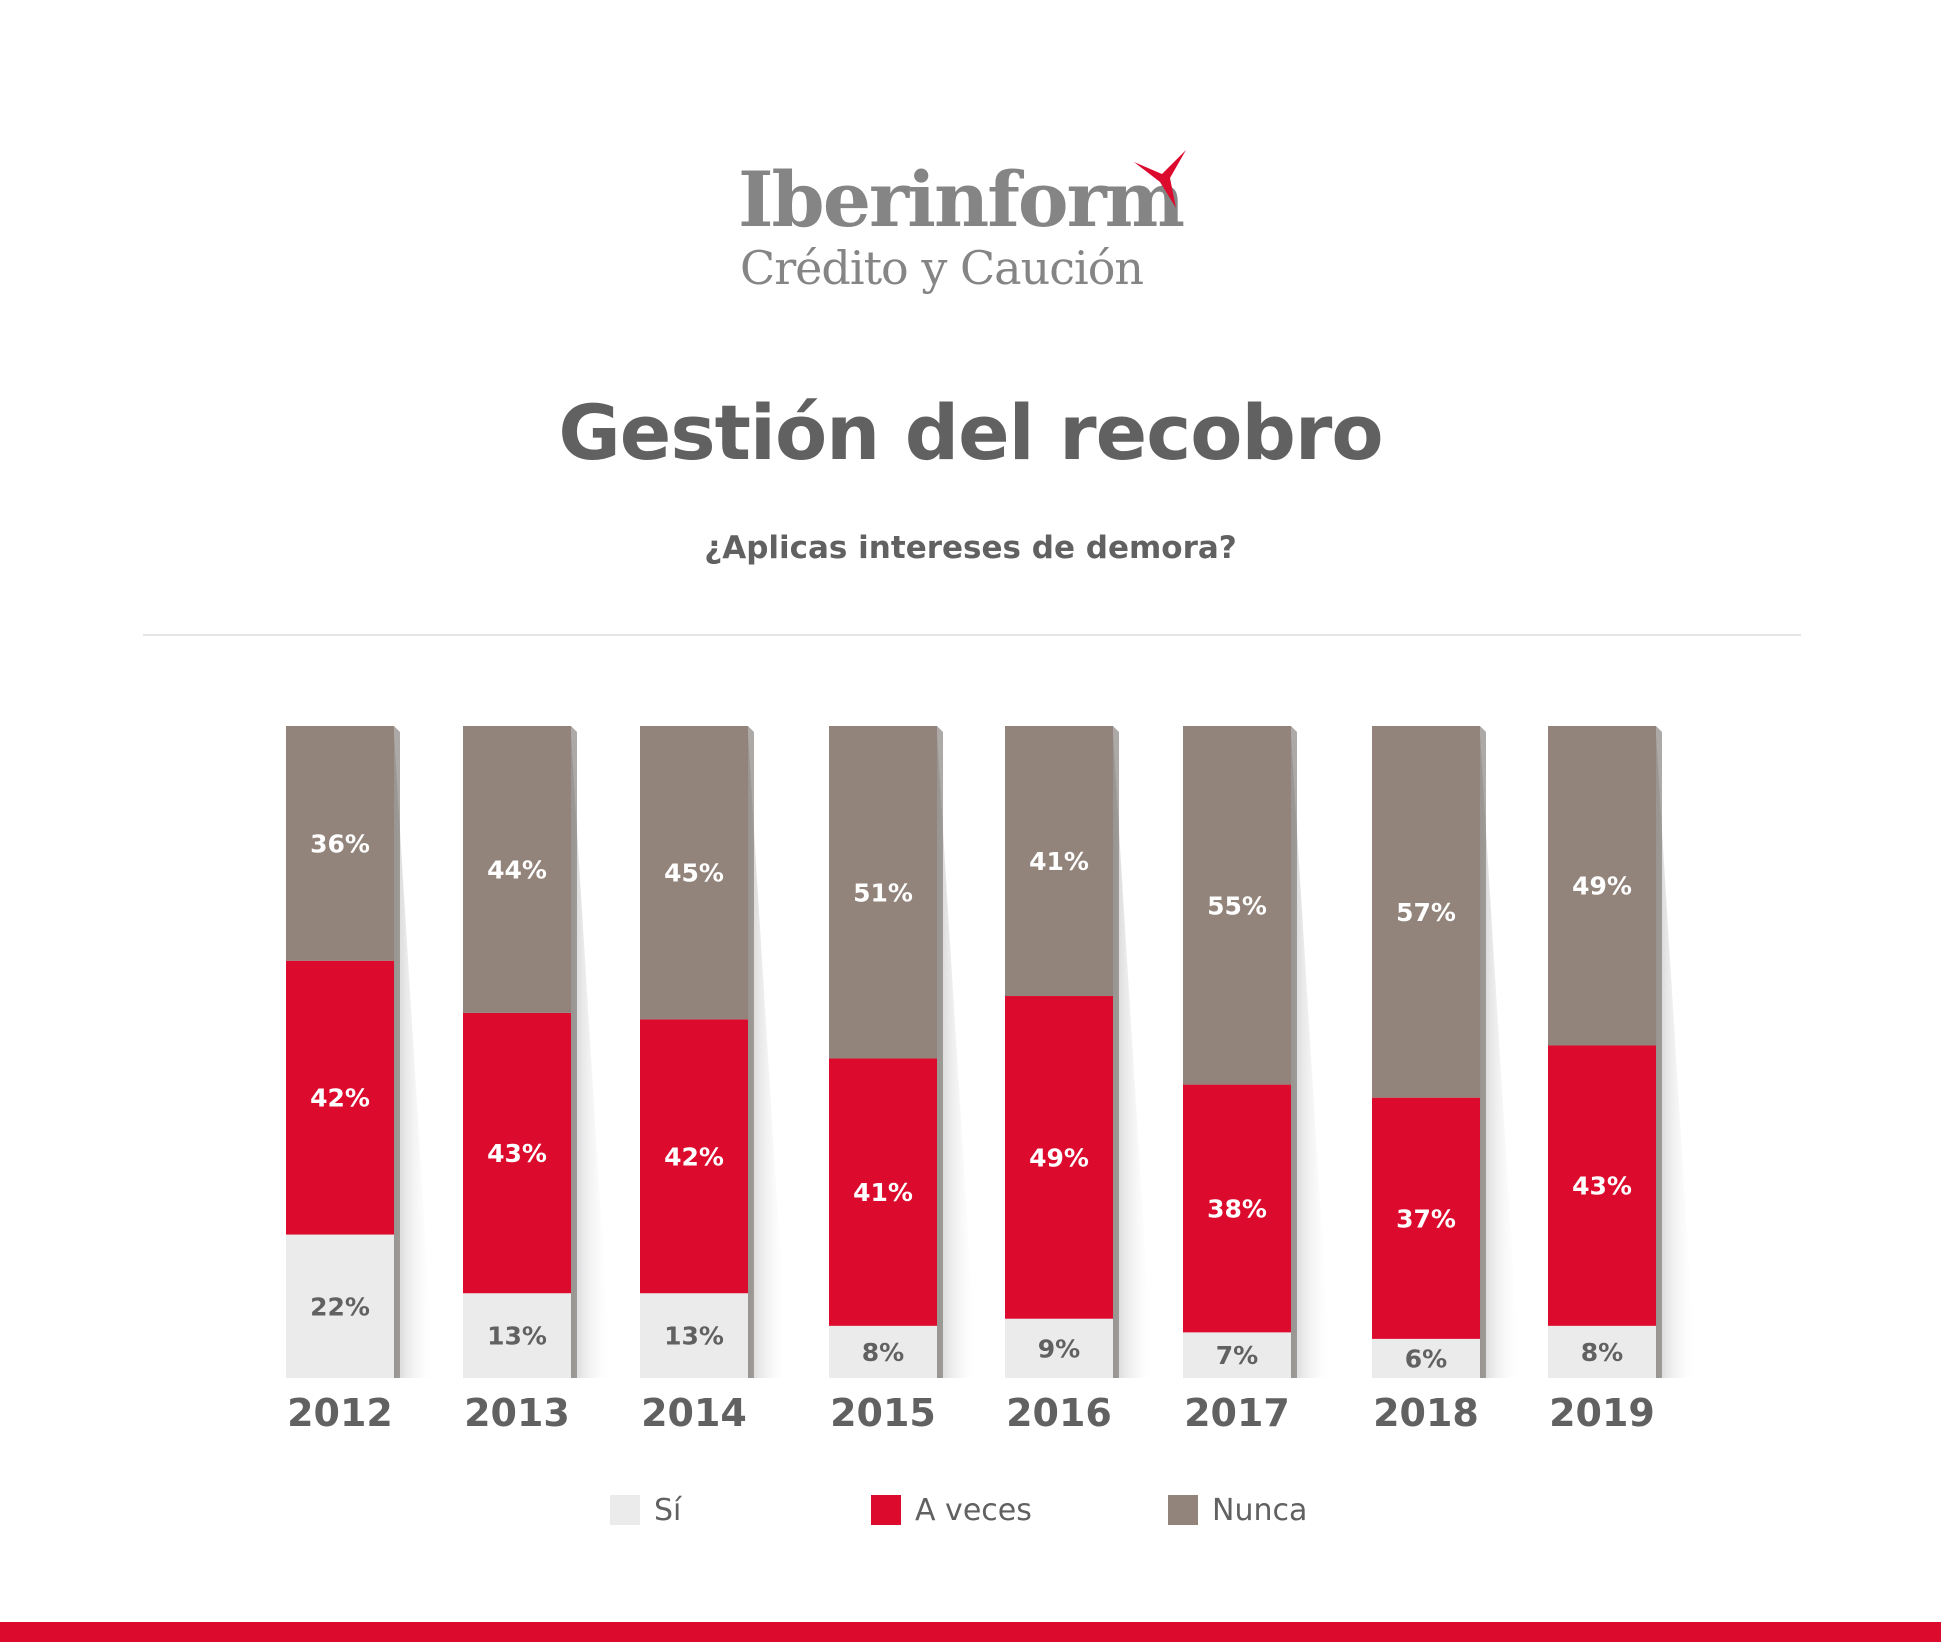  I want to click on data-label-nunca-2017: 55%, so click(1237, 905).